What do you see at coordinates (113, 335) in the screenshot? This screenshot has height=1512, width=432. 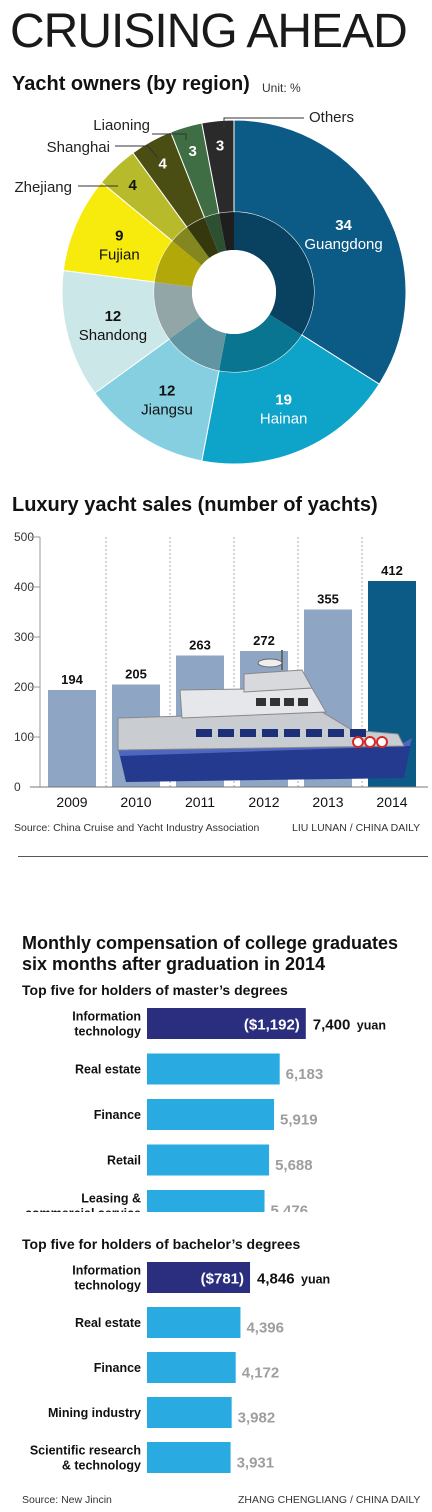 I see `pie-label-shandong: Shandong` at bounding box center [113, 335].